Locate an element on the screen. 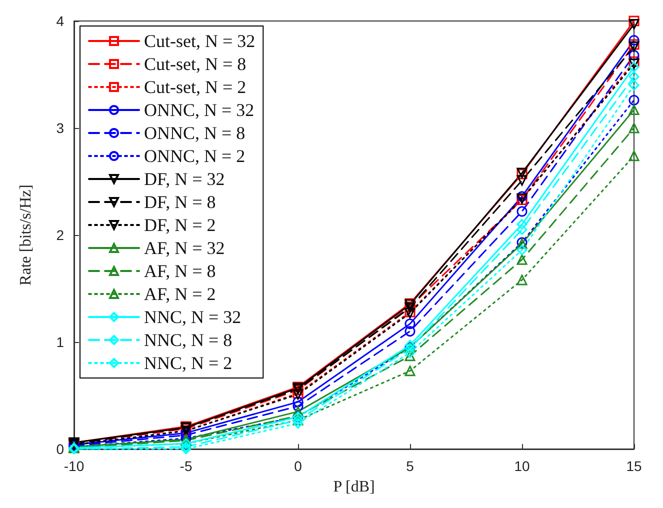 The width and height of the screenshot is (663, 508). x-tick-label: 0 is located at coordinates (298, 466).